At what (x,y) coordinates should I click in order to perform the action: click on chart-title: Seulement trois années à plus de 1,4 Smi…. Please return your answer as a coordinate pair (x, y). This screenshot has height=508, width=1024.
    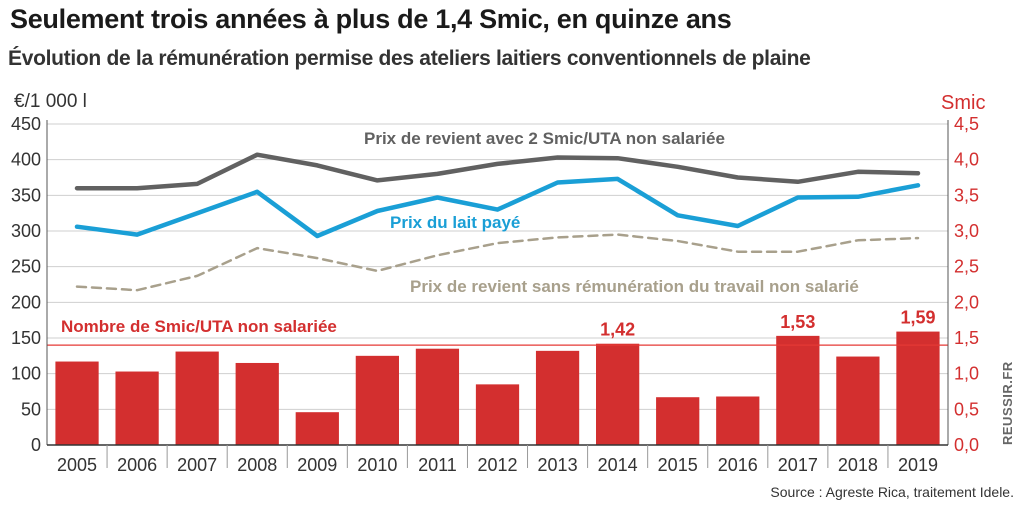
    Looking at the image, I should click on (371, 19).